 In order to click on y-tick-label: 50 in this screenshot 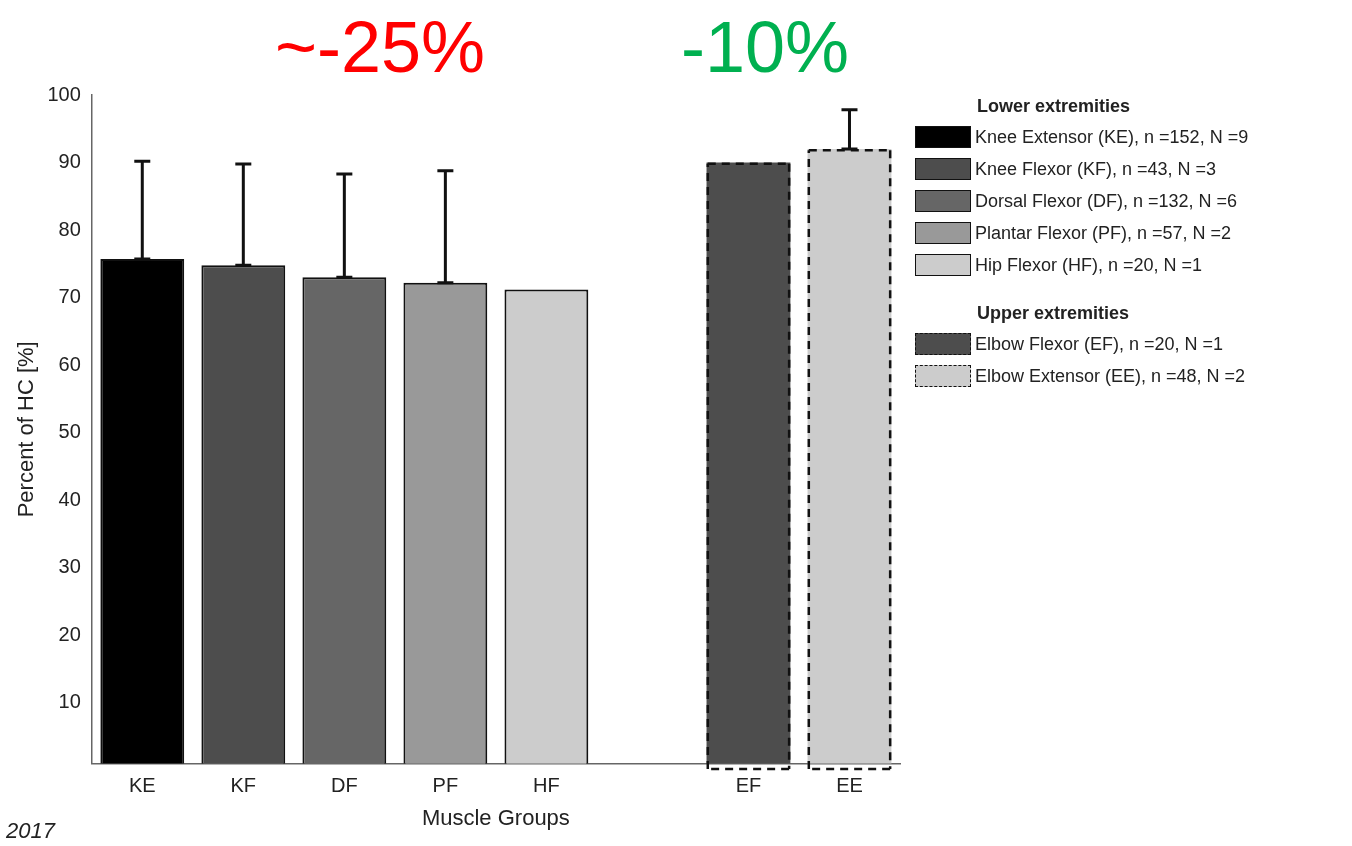, I will do `click(69, 431)`.